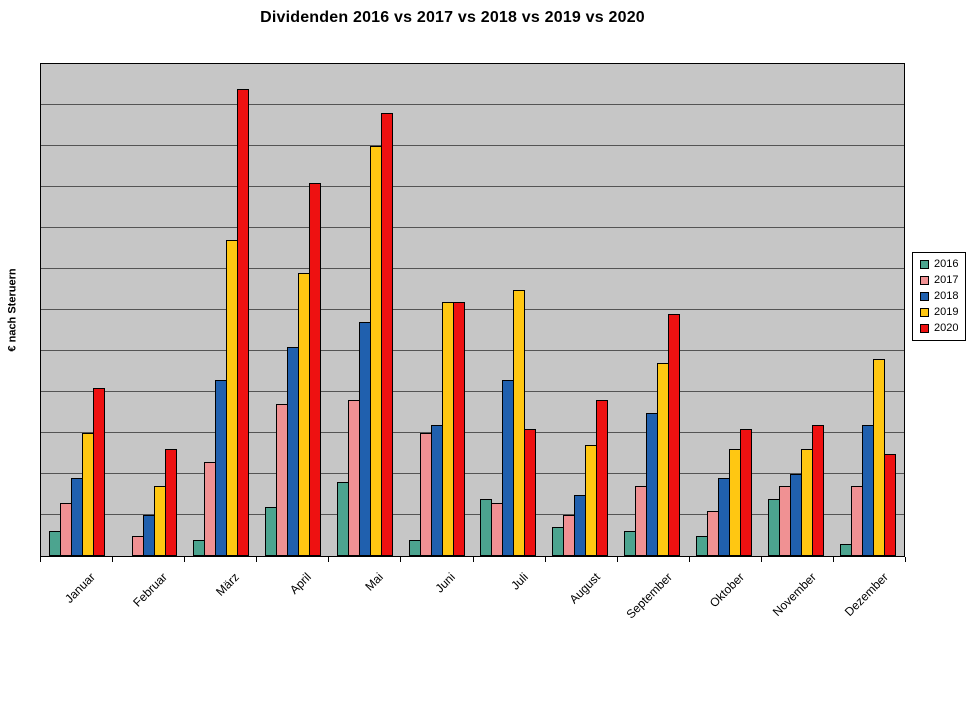 Image resolution: width=973 pixels, height=703 pixels. Describe the element at coordinates (924, 264) in the screenshot. I see `legend-swatch-2016` at that location.